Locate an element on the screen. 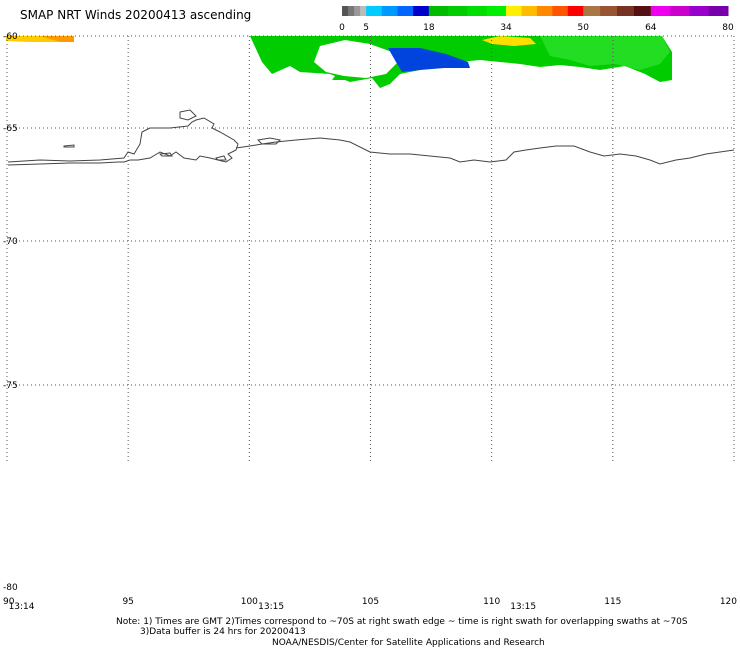  swath-time-label-1: 13:15 is located at coordinates (271, 607).